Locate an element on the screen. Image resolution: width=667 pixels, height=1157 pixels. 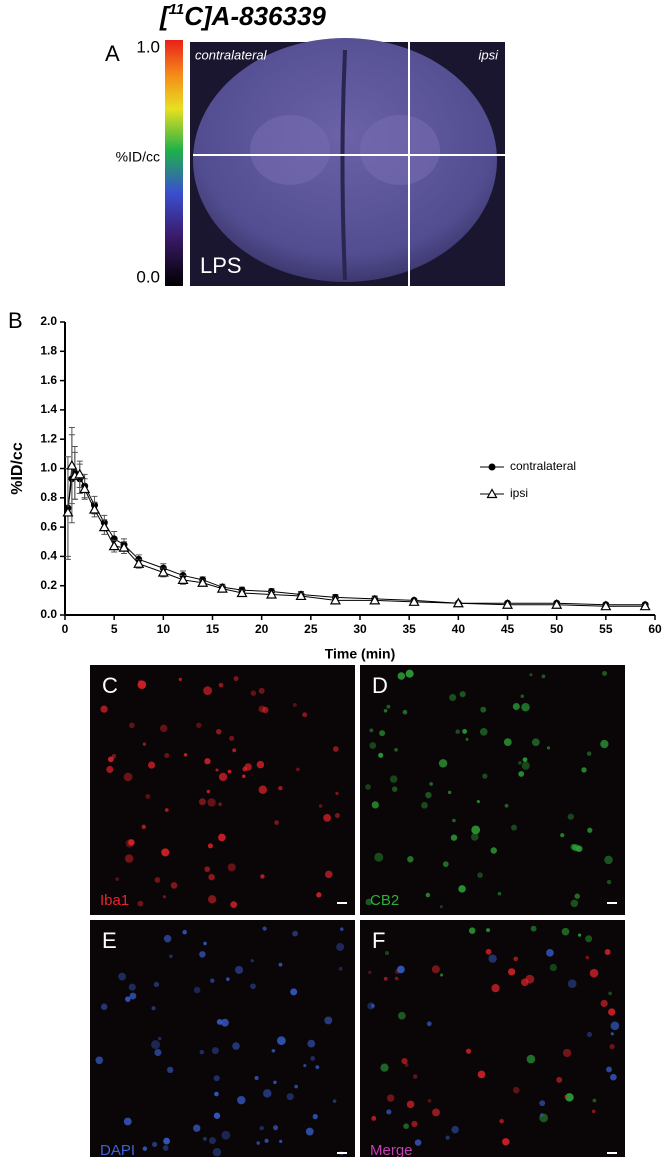
panel-label: B is located at coordinates (15, 320).